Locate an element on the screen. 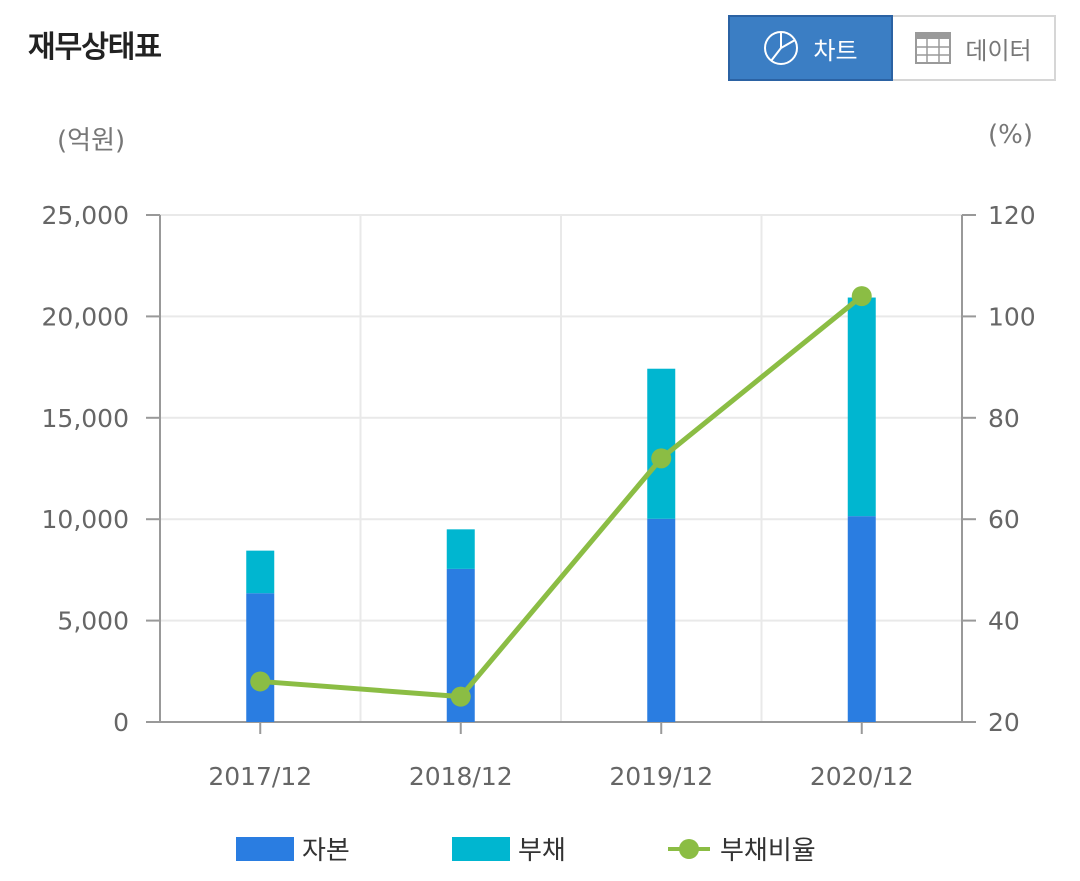  legend-swatch-capital is located at coordinates (265, 848).